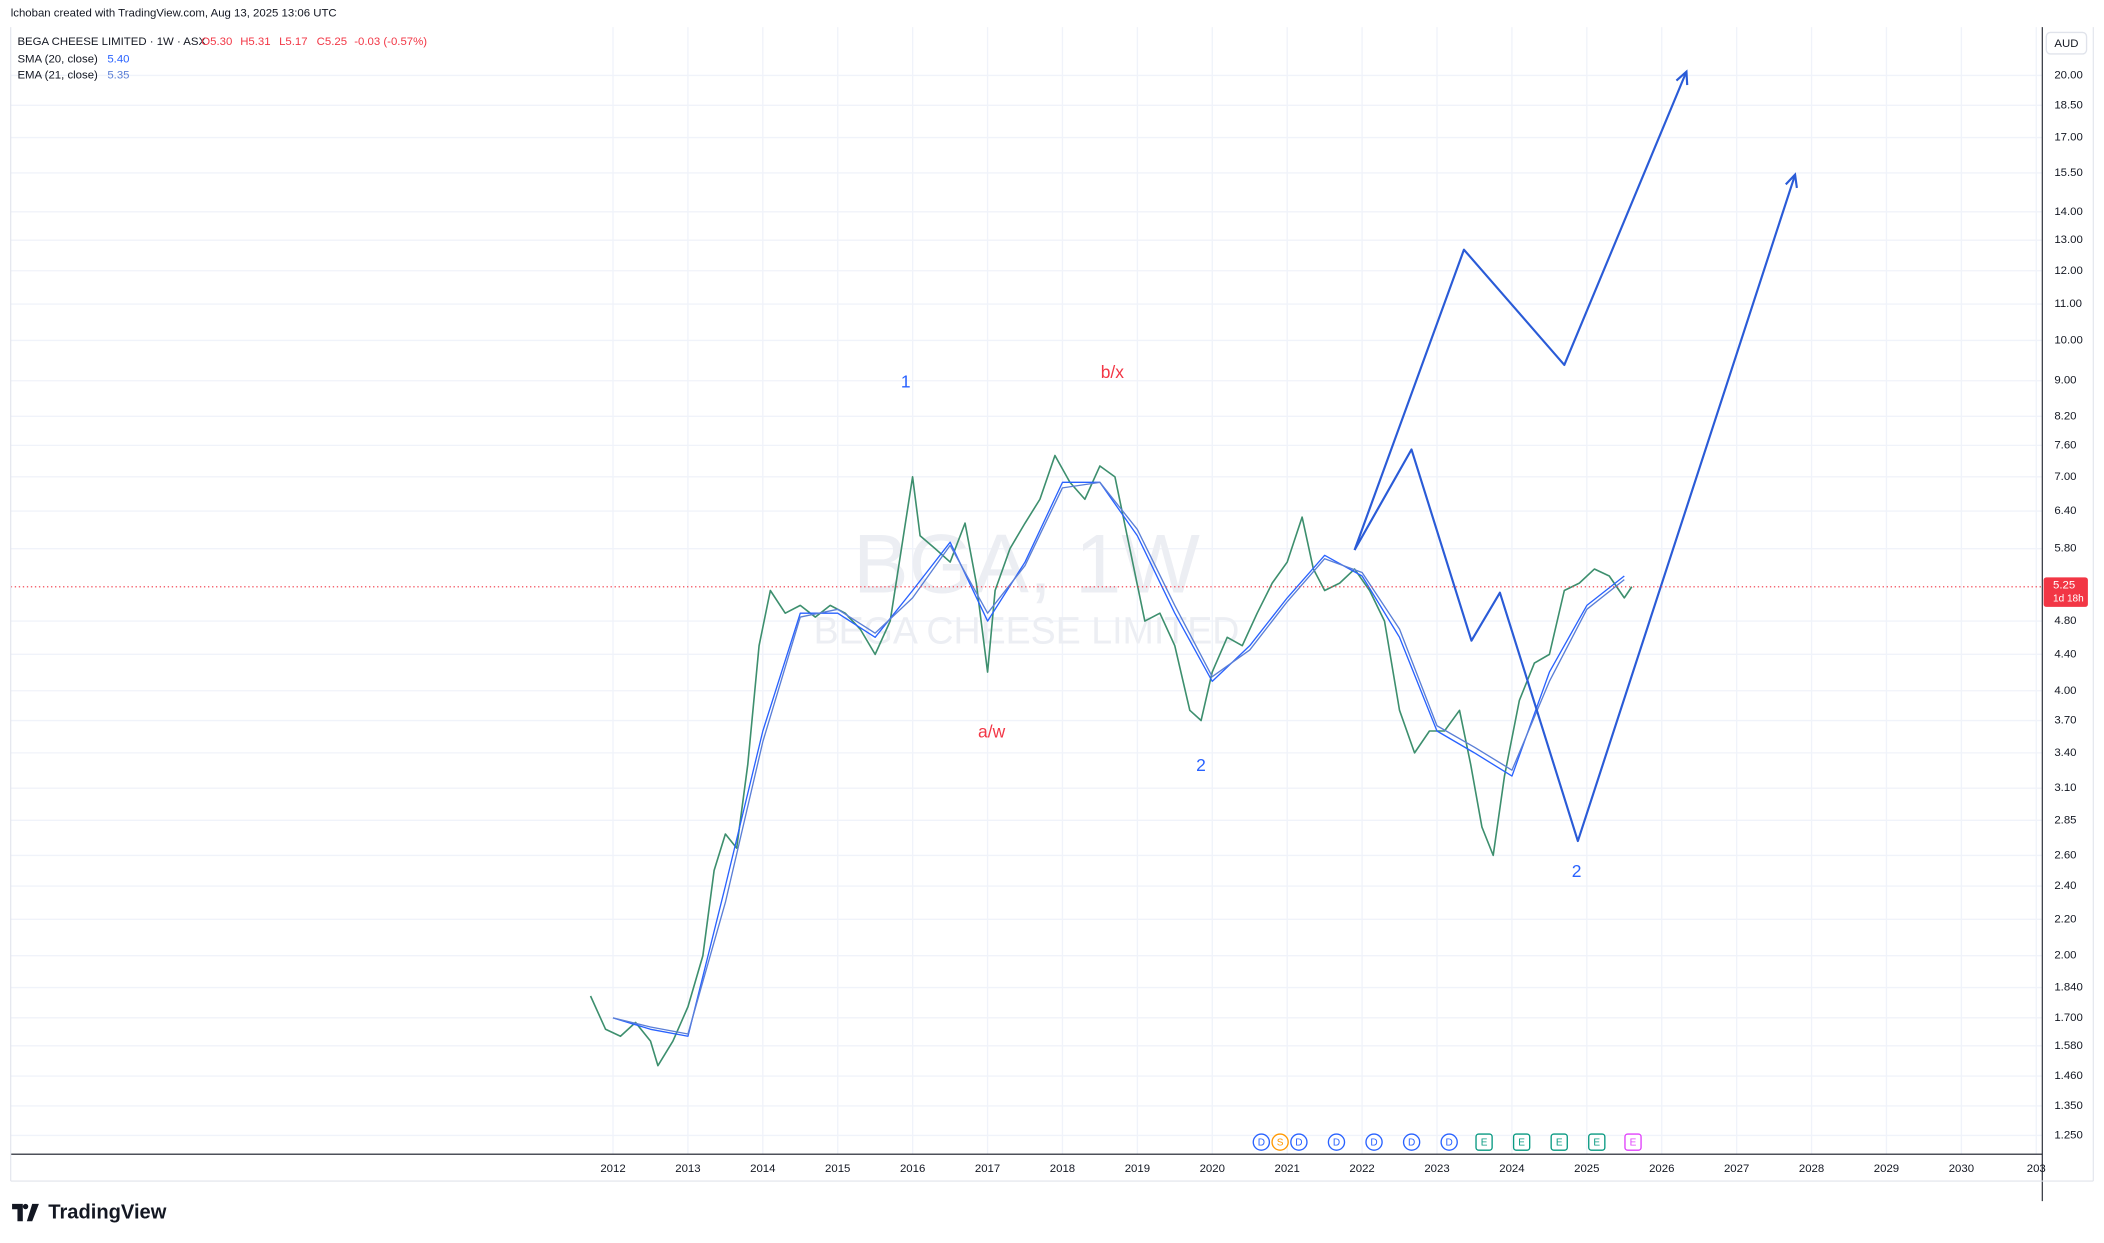 The height and width of the screenshot is (1243, 2104). Describe the element at coordinates (2065, 445) in the screenshot. I see `y-tick-label: 7.60` at that location.